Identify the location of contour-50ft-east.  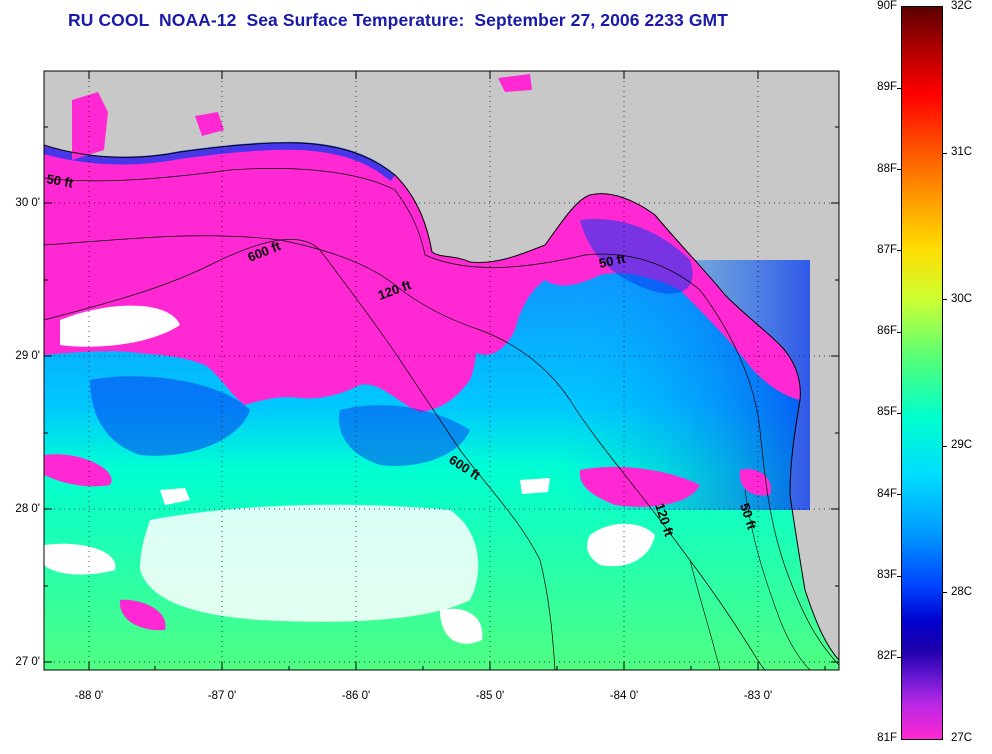
(777, 579).